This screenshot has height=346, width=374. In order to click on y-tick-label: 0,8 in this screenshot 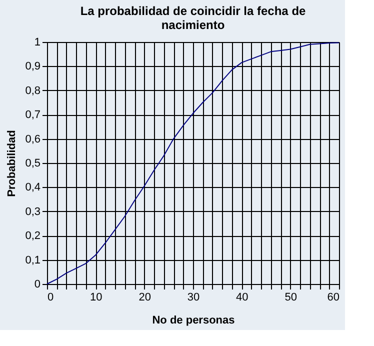, I will do `click(32, 90)`.